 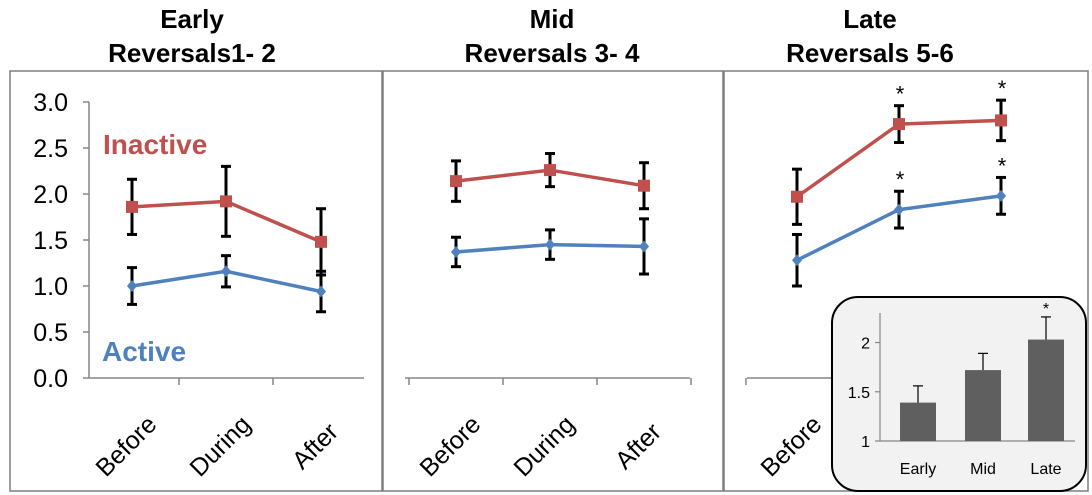 I want to click on inset-significance-star: *, so click(x=1046, y=309).